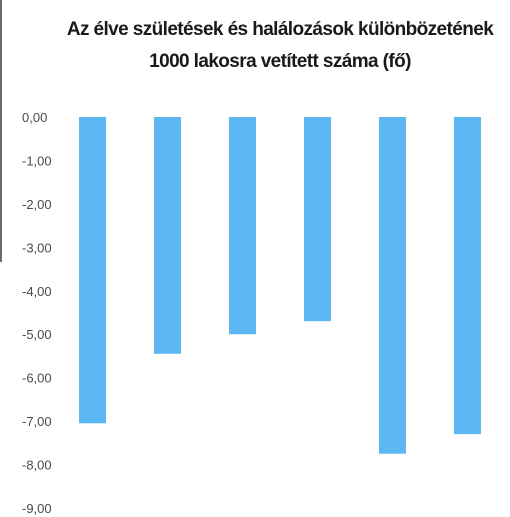 The height and width of the screenshot is (517, 510). What do you see at coordinates (34, 117) in the screenshot?
I see `y-tick-label: 0,00` at bounding box center [34, 117].